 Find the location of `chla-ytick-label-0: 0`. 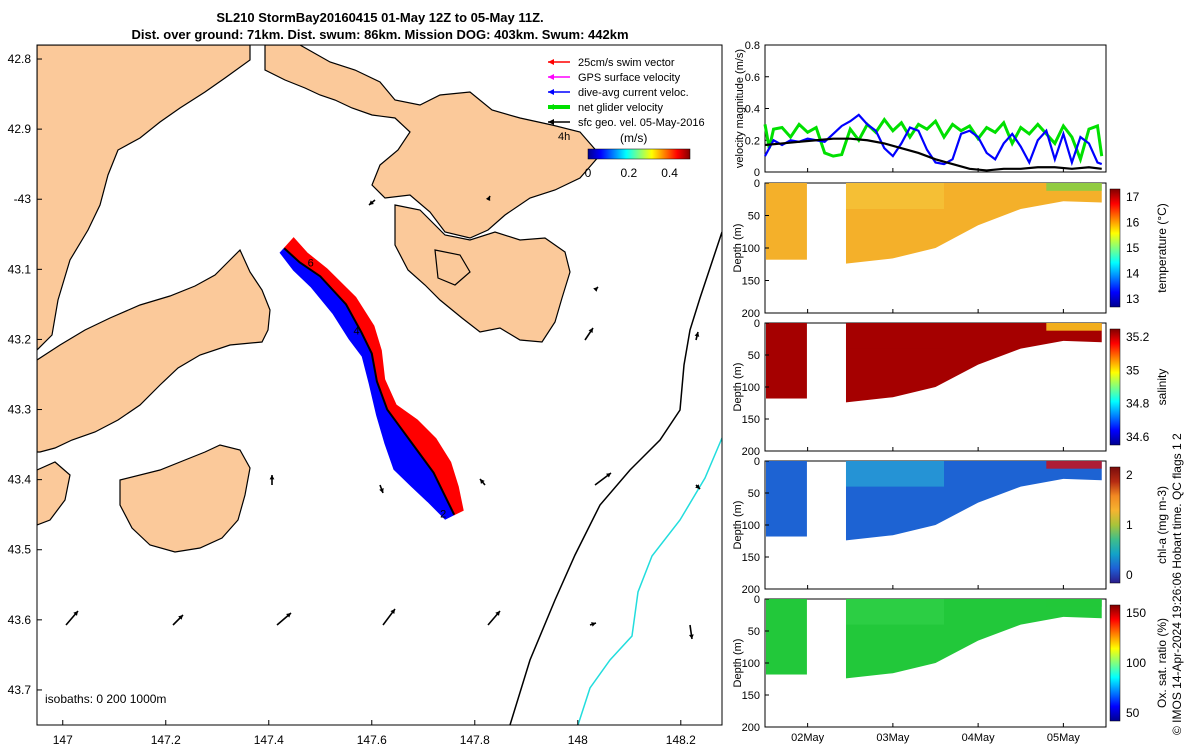

chla-ytick-label-0: 0 is located at coordinates (757, 462).